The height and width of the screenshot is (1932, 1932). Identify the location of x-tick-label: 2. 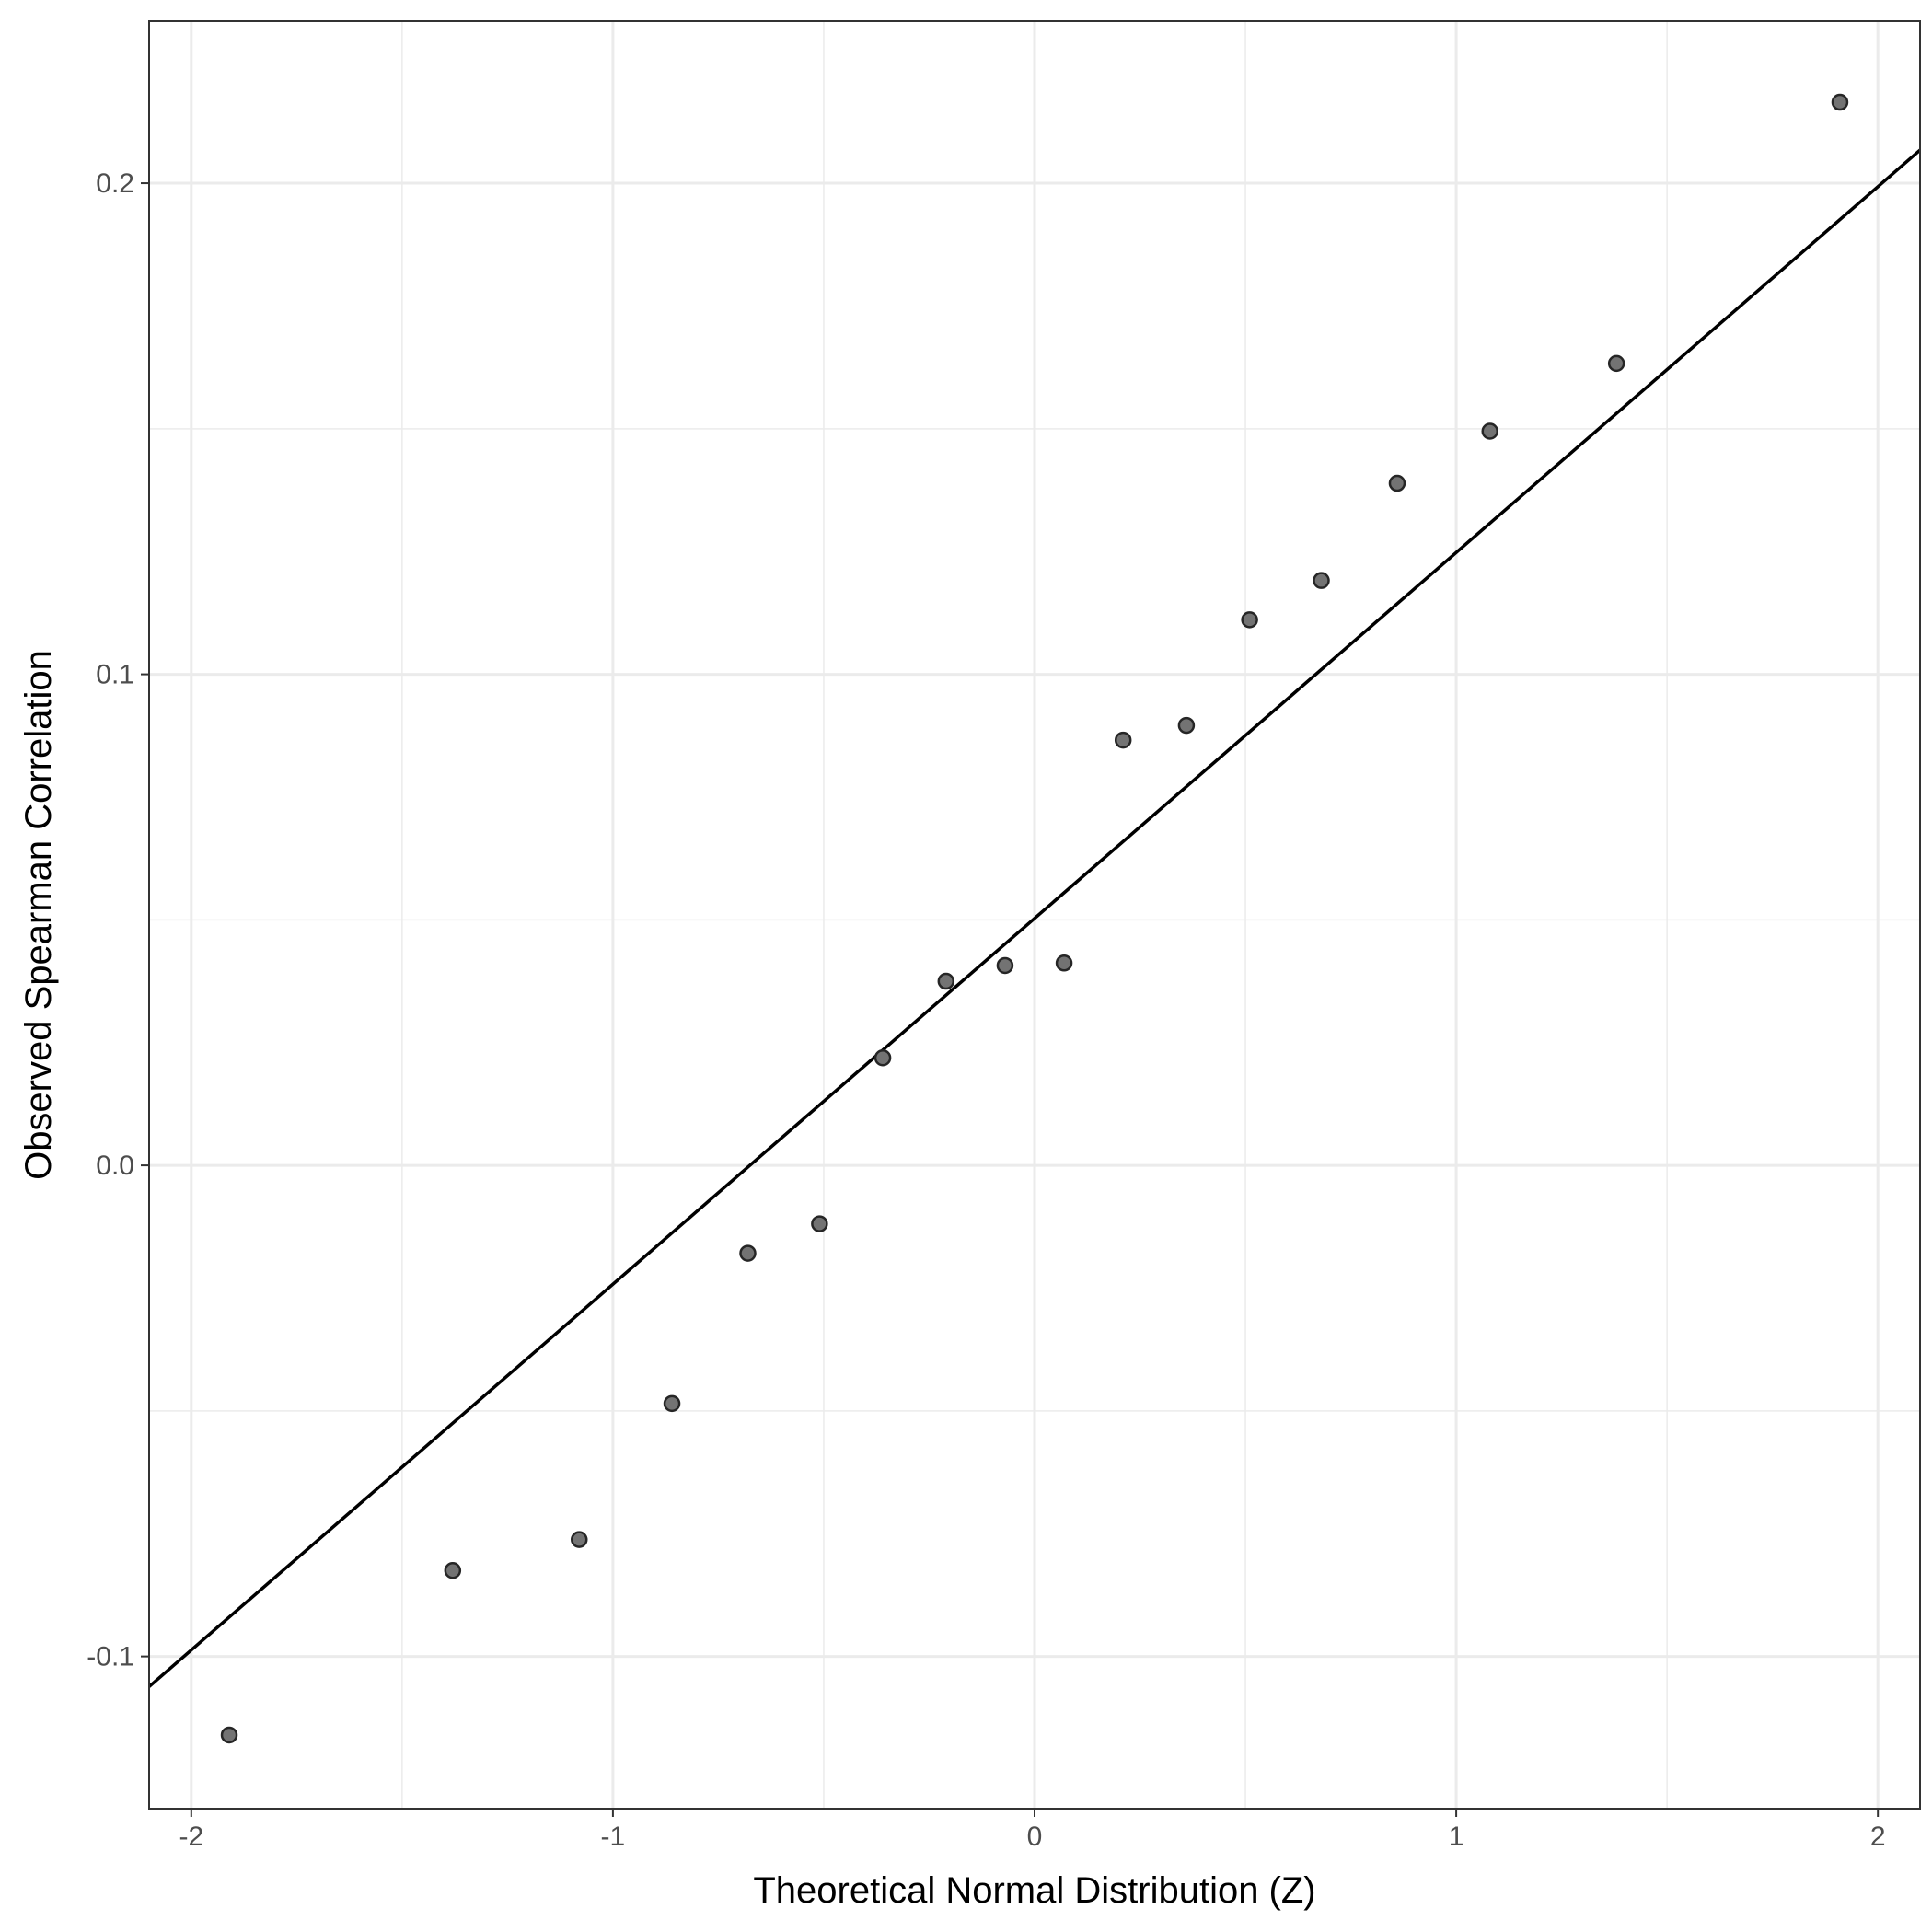
(1878, 1837).